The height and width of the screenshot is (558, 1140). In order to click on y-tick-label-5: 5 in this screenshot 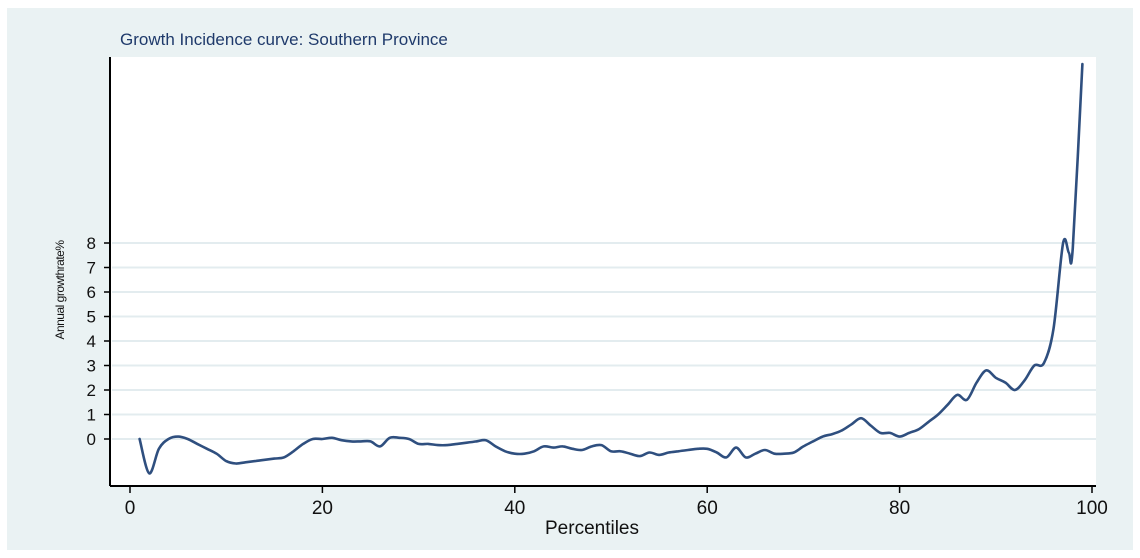, I will do `click(91, 317)`.